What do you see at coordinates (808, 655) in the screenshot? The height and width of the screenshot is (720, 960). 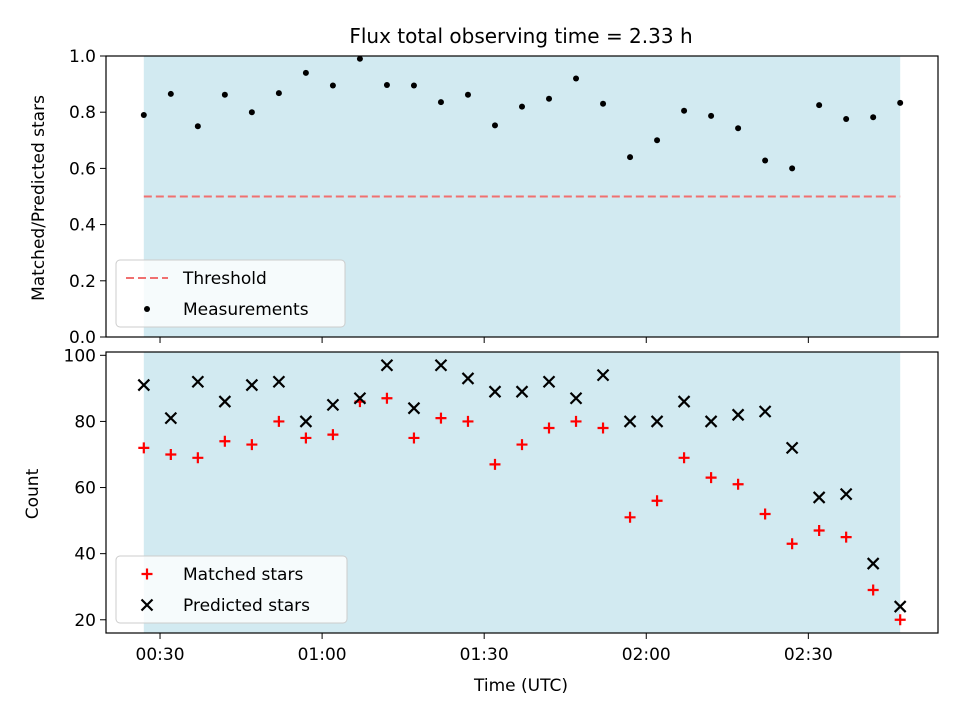 I see `x-tick-label: 02:30` at bounding box center [808, 655].